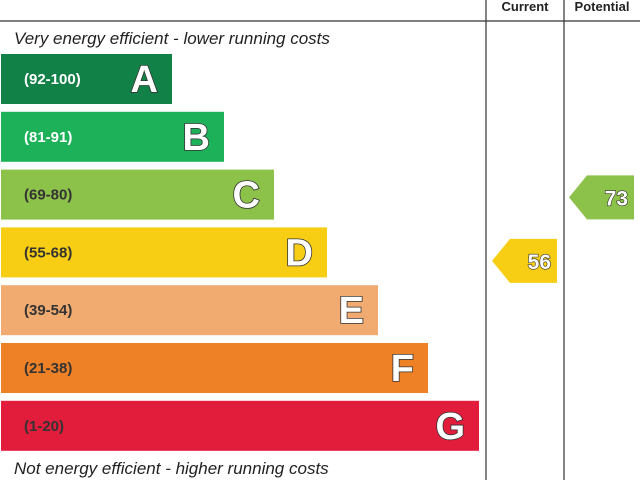 The width and height of the screenshot is (640, 480). Describe the element at coordinates (48, 252) in the screenshot. I see `band-d-range: (55-68)` at that location.